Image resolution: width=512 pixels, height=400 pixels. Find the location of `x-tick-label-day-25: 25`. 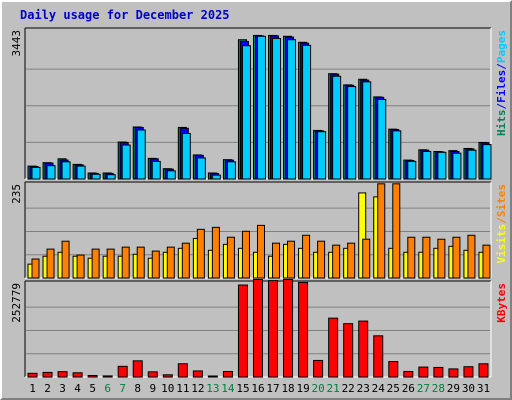

x-tick-label-day-25: 25 is located at coordinates (393, 388).